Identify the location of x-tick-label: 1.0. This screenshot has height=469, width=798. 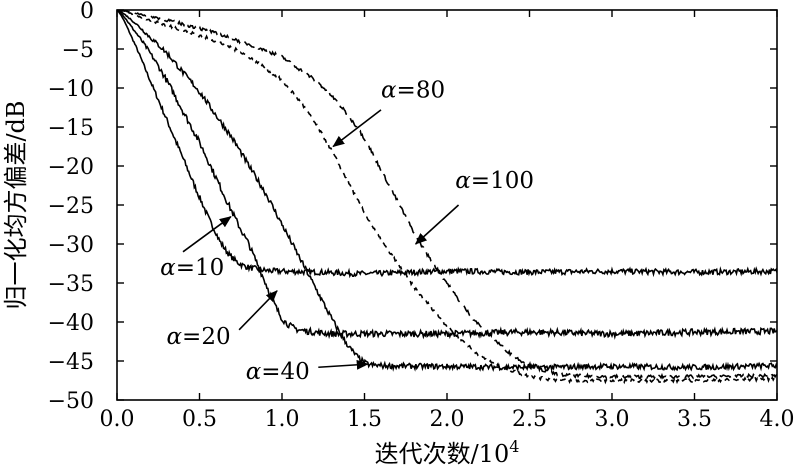
(282, 419).